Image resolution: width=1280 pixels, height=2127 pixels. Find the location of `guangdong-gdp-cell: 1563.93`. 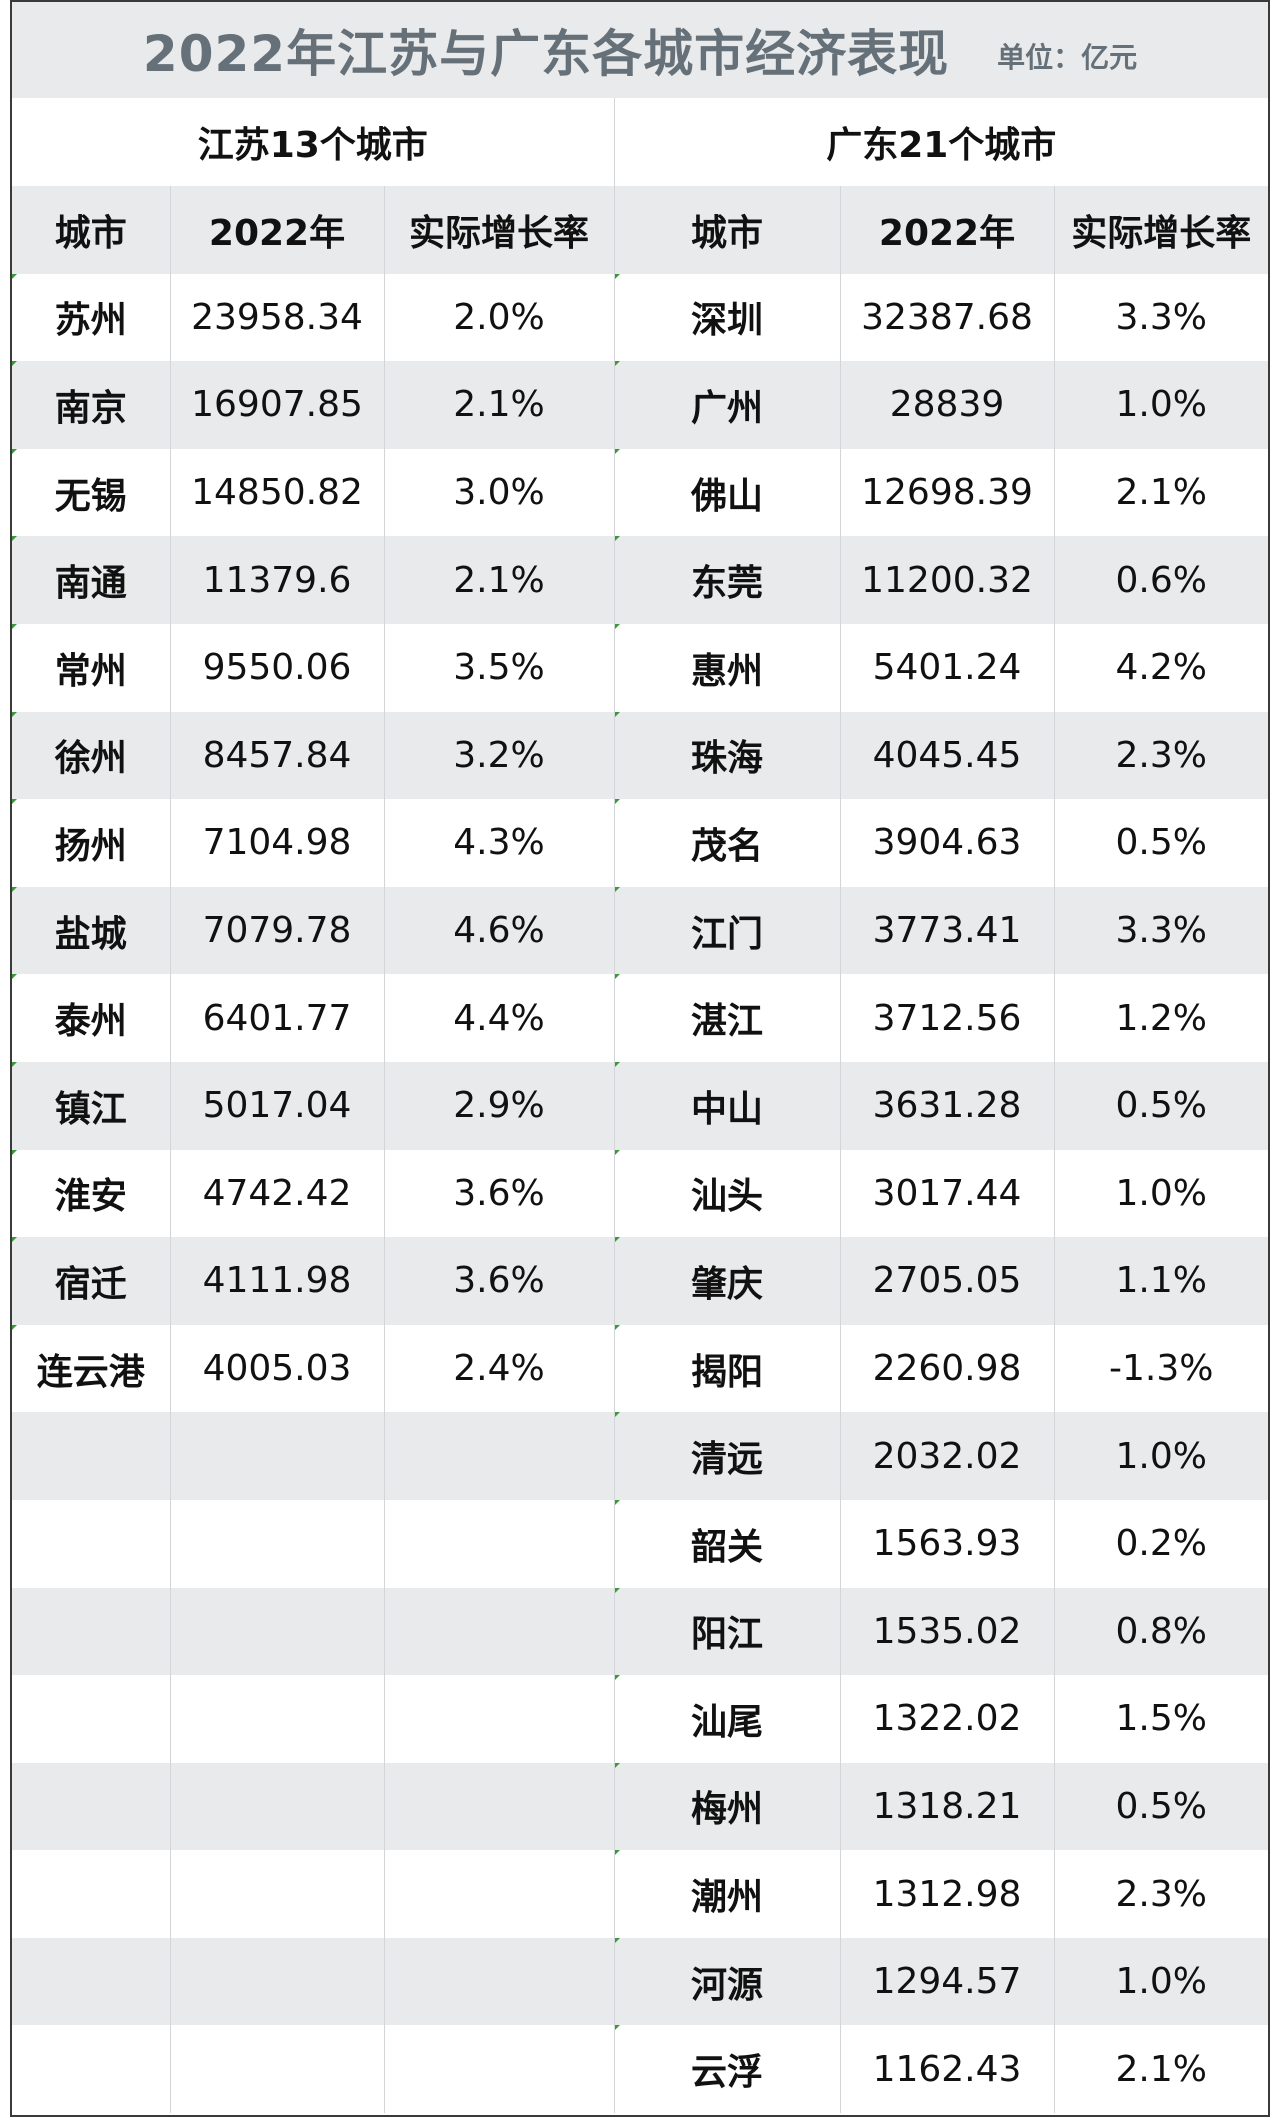

guangdong-gdp-cell: 1563.93 is located at coordinates (947, 1543).